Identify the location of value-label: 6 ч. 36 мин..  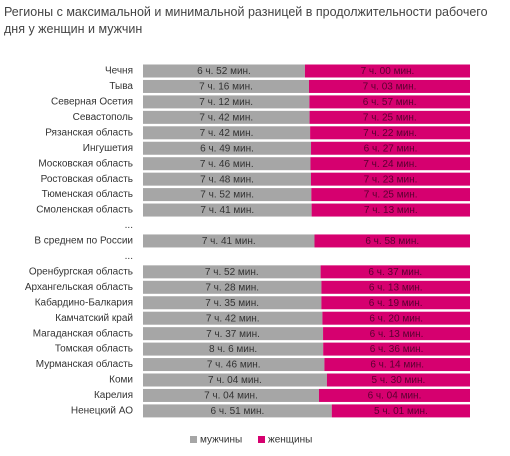
(397, 349).